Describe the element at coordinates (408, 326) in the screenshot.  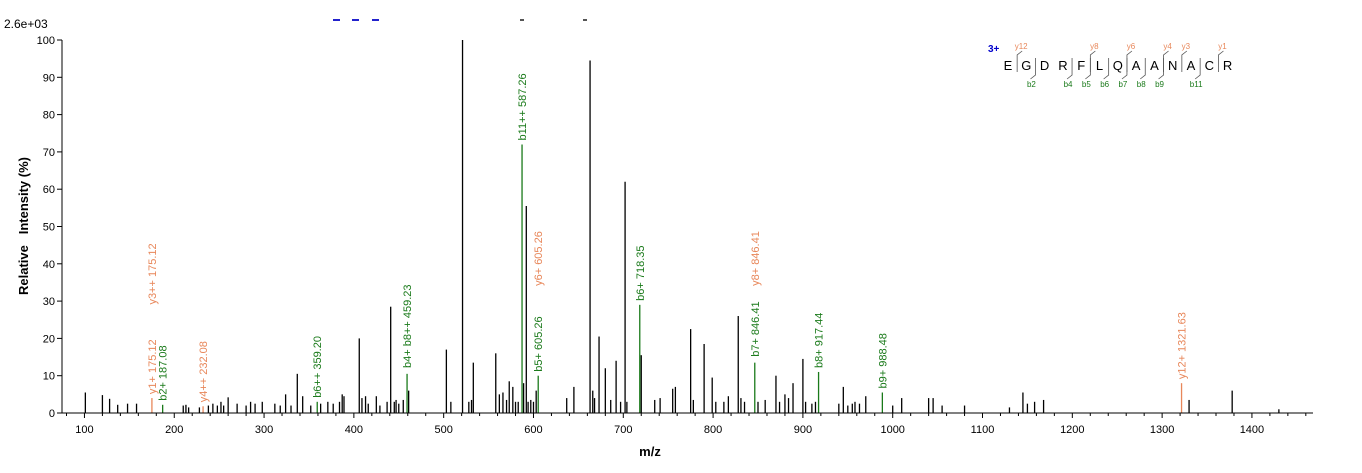
I see `b-ion-label: b4+ b8++ 459.23` at that location.